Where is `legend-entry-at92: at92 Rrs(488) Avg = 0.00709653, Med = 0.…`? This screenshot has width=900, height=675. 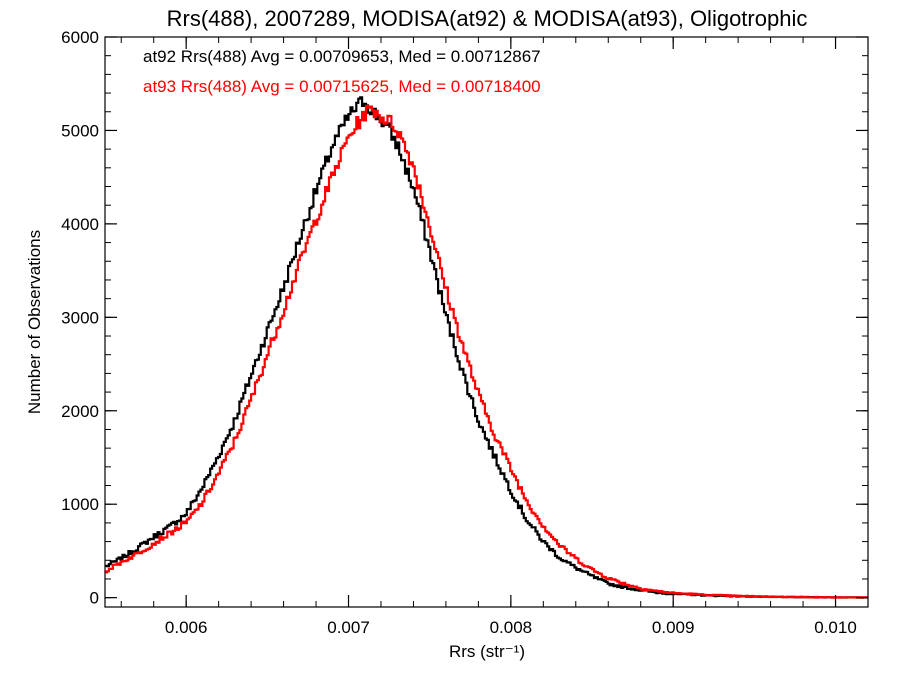 legend-entry-at92: at92 Rrs(488) Avg = 0.00709653, Med = 0.… is located at coordinates (342, 56).